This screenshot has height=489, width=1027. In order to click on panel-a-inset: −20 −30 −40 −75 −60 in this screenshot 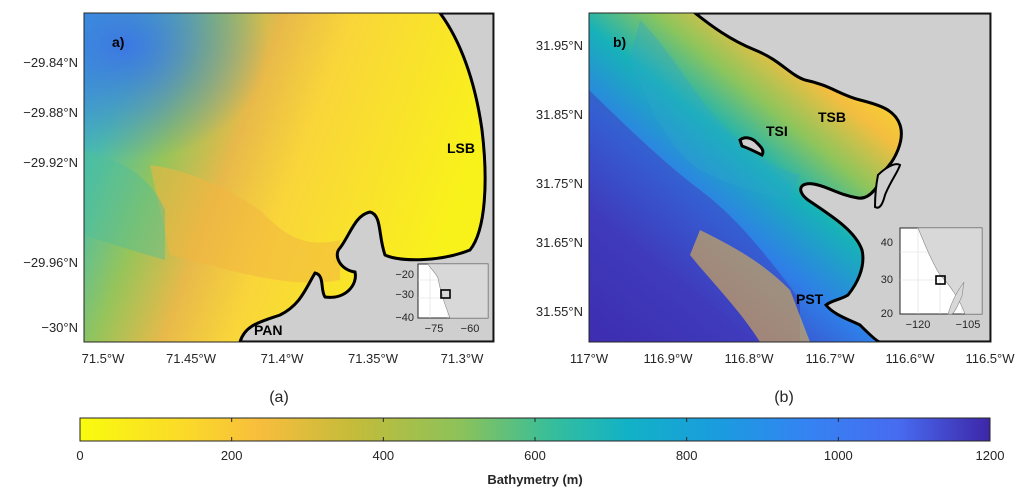, I will do `click(442, 299)`.